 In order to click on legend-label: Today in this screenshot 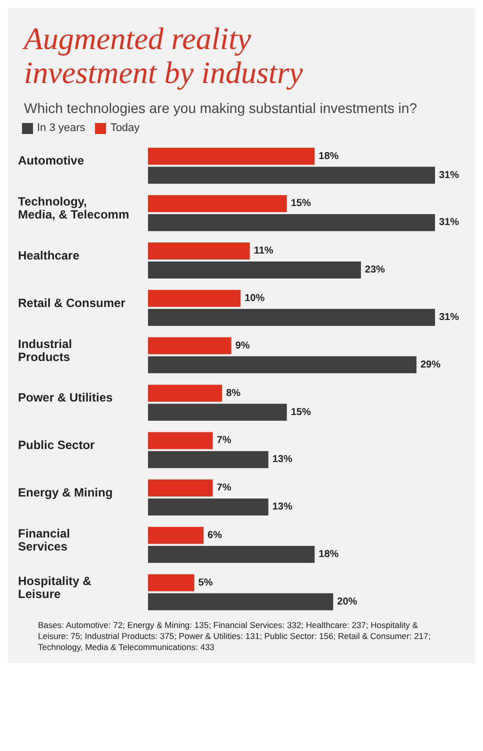, I will do `click(125, 128)`.